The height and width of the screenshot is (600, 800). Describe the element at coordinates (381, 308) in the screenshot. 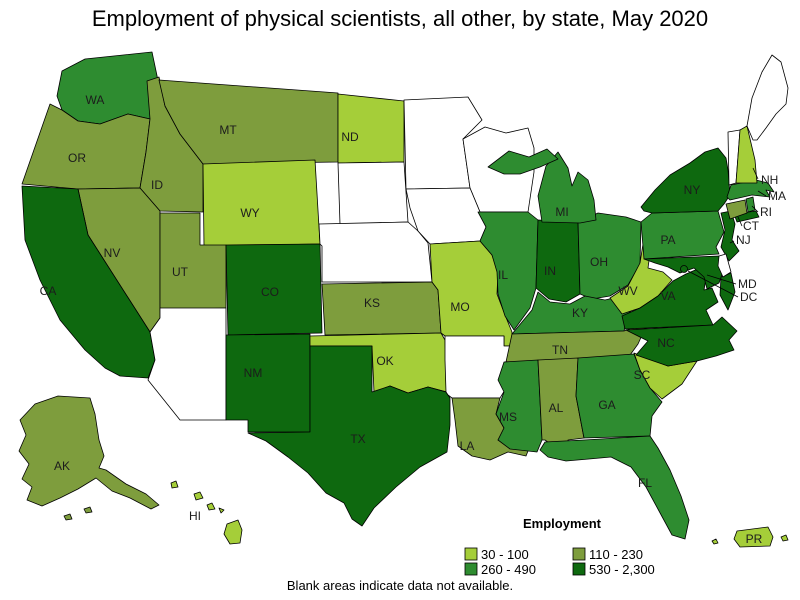

I see `state-ks` at that location.